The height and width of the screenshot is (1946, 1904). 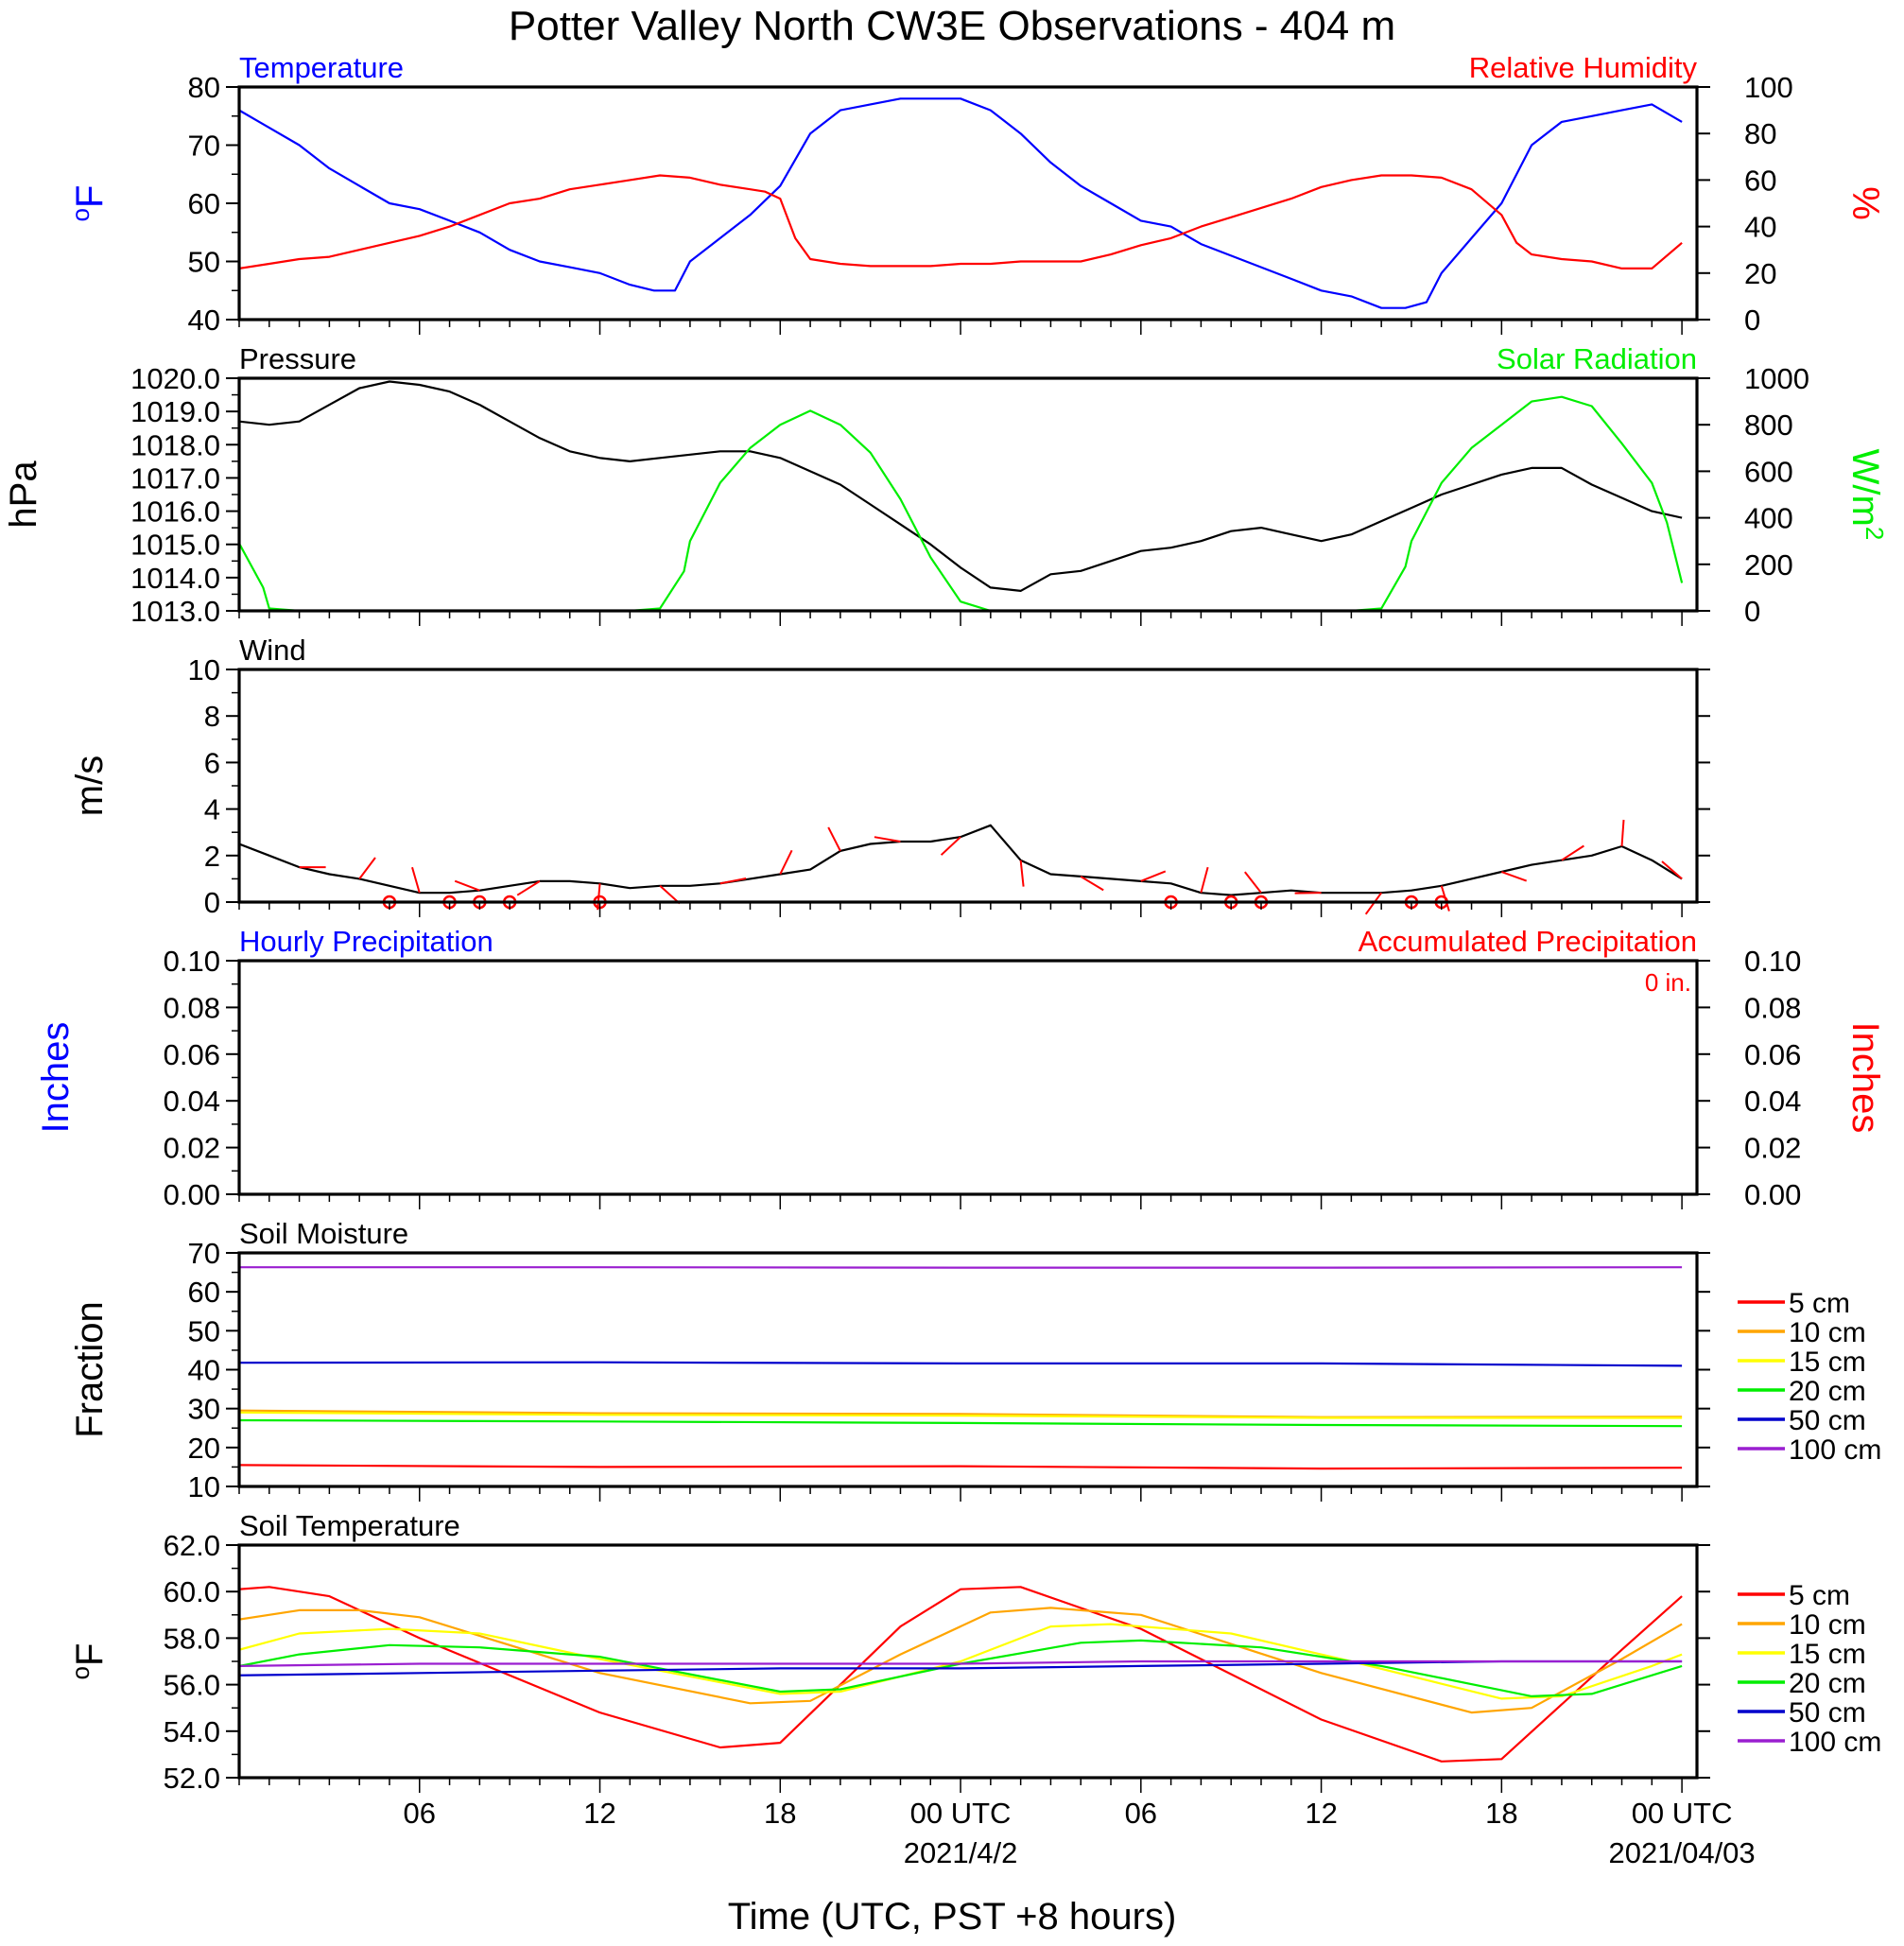 What do you see at coordinates (1760, 181) in the screenshot?
I see `y2-tick-label: 60` at bounding box center [1760, 181].